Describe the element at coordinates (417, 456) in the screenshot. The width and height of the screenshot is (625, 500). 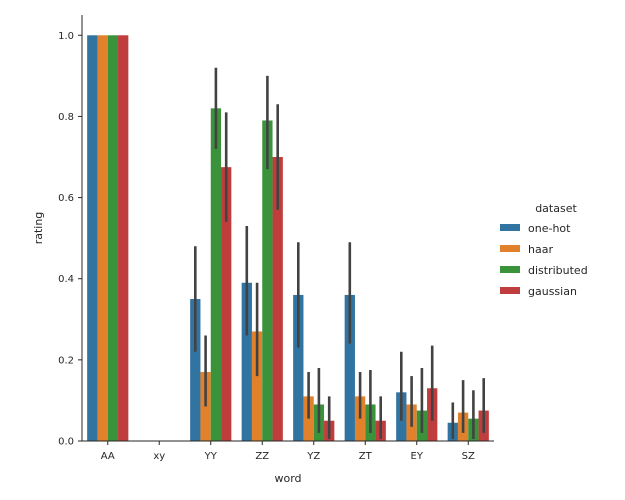
I see `x-tick-label: EY` at that location.